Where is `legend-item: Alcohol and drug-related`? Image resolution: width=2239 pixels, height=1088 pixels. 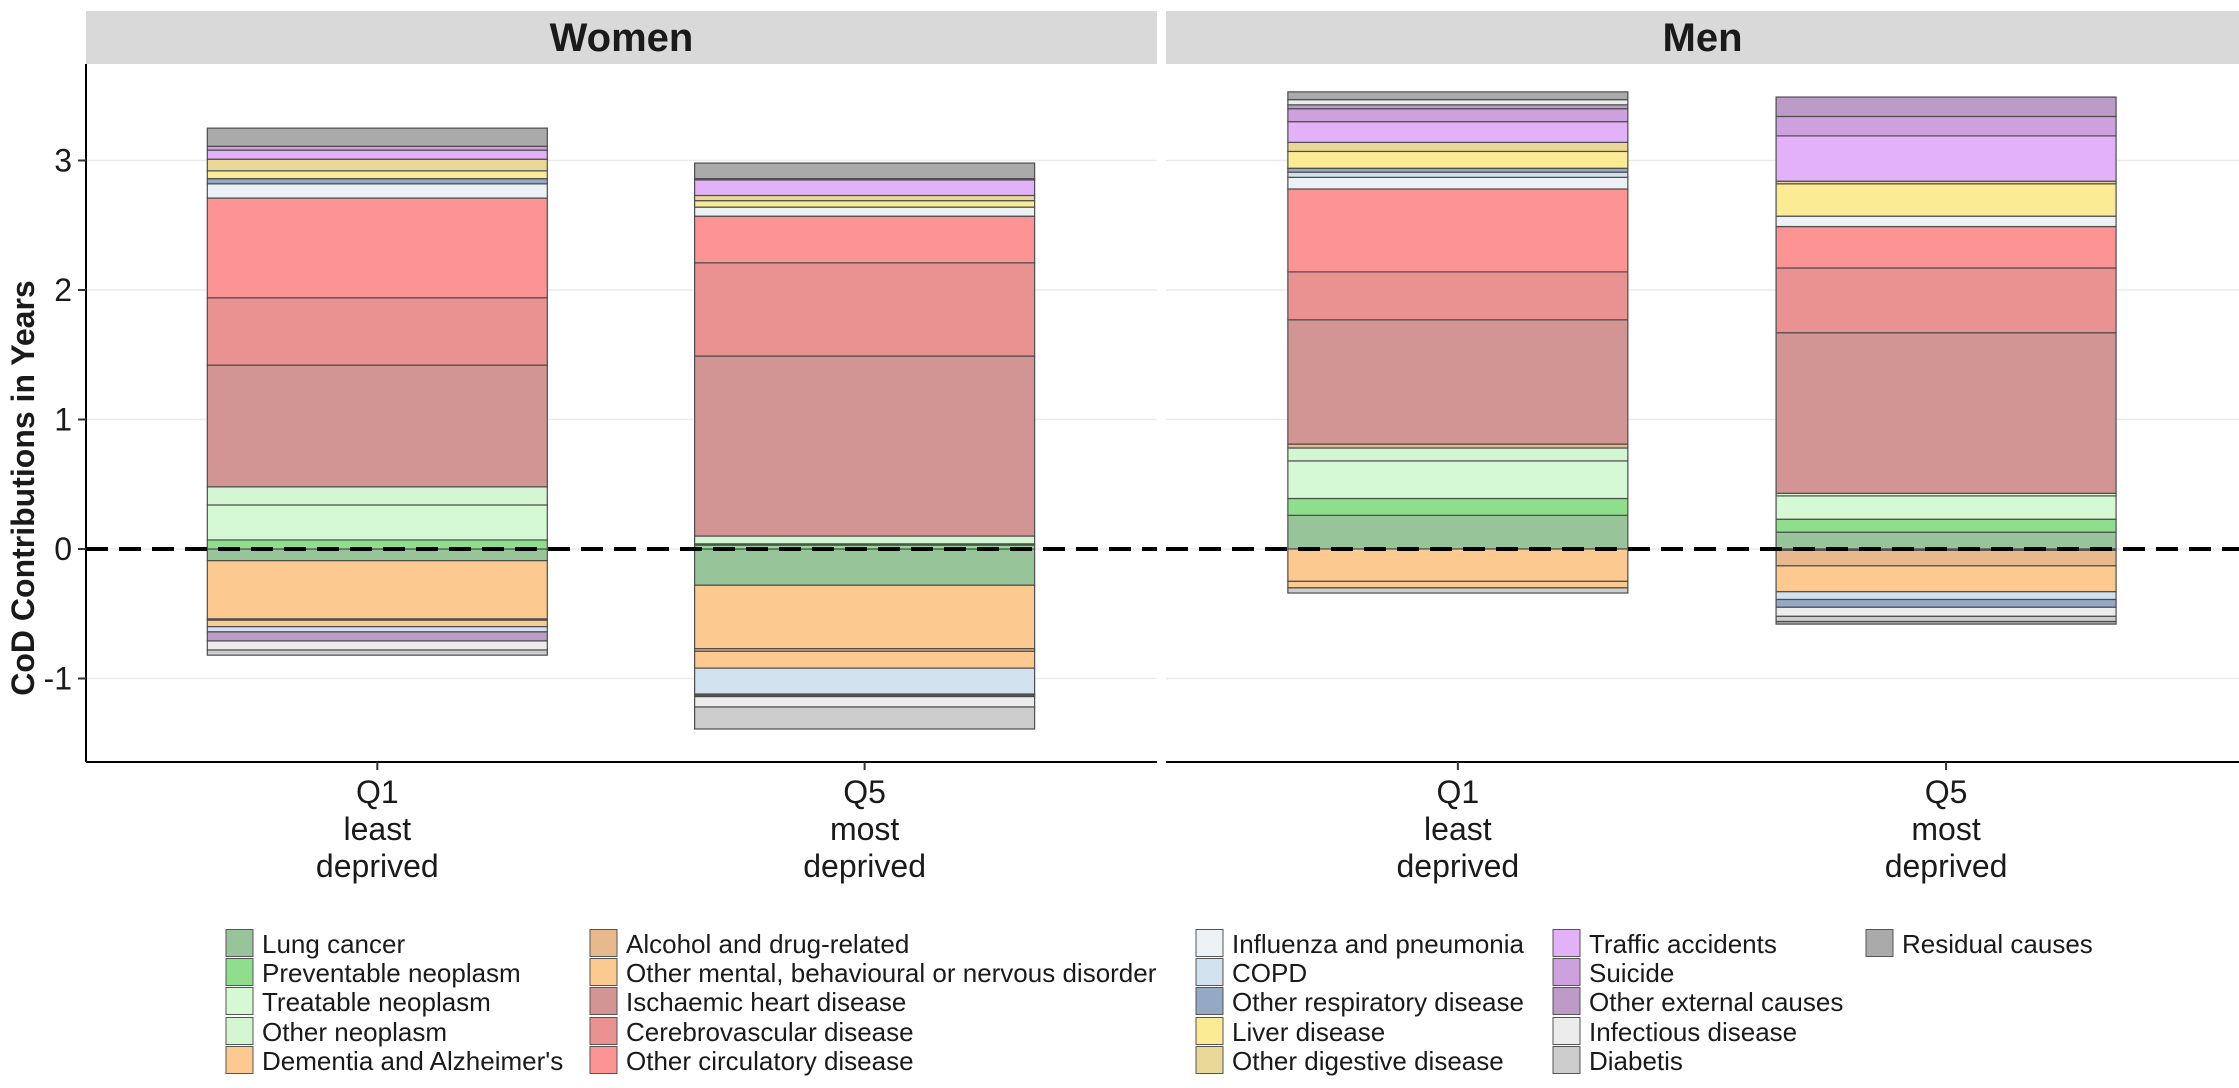 legend-item: Alcohol and drug-related is located at coordinates (749, 944).